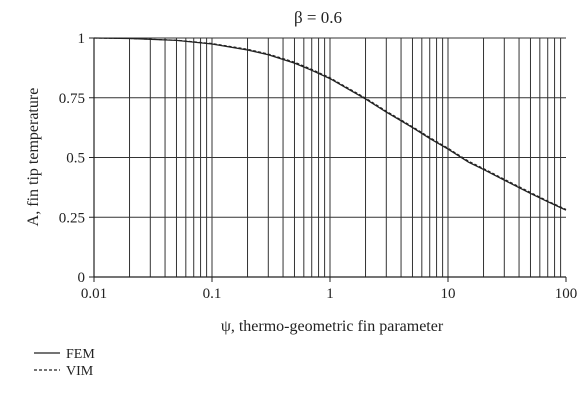 Image resolution: width=582 pixels, height=395 pixels. Describe the element at coordinates (332, 326) in the screenshot. I see `x-axis-title: ψ, thermo-geometric fin parameter` at that location.